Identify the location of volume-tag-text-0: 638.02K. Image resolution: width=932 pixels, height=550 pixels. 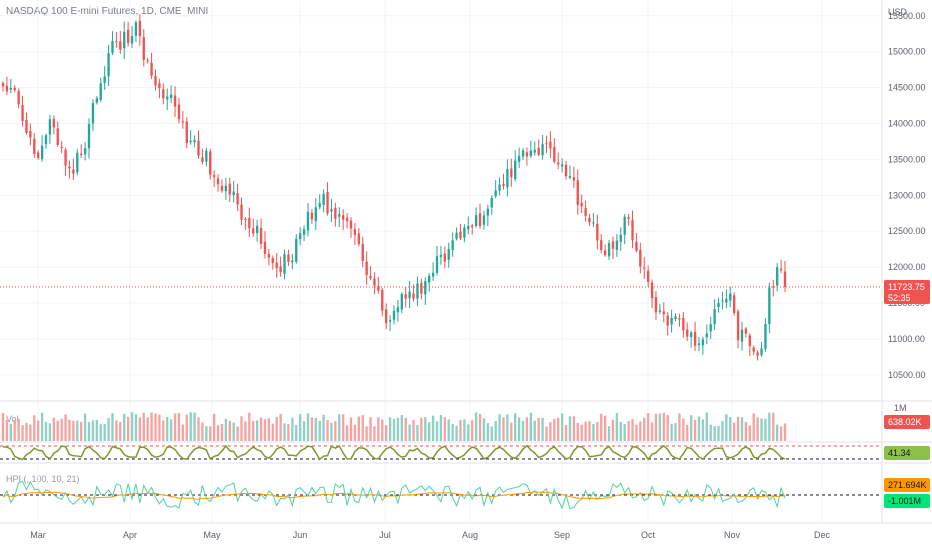
(905, 422).